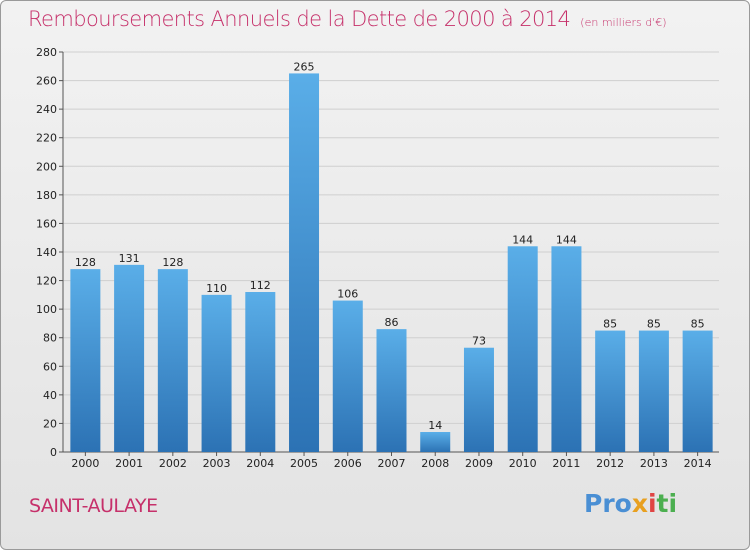 The width and height of the screenshot is (750, 550). What do you see at coordinates (46, 166) in the screenshot?
I see `y-tick-label: 200` at bounding box center [46, 166].